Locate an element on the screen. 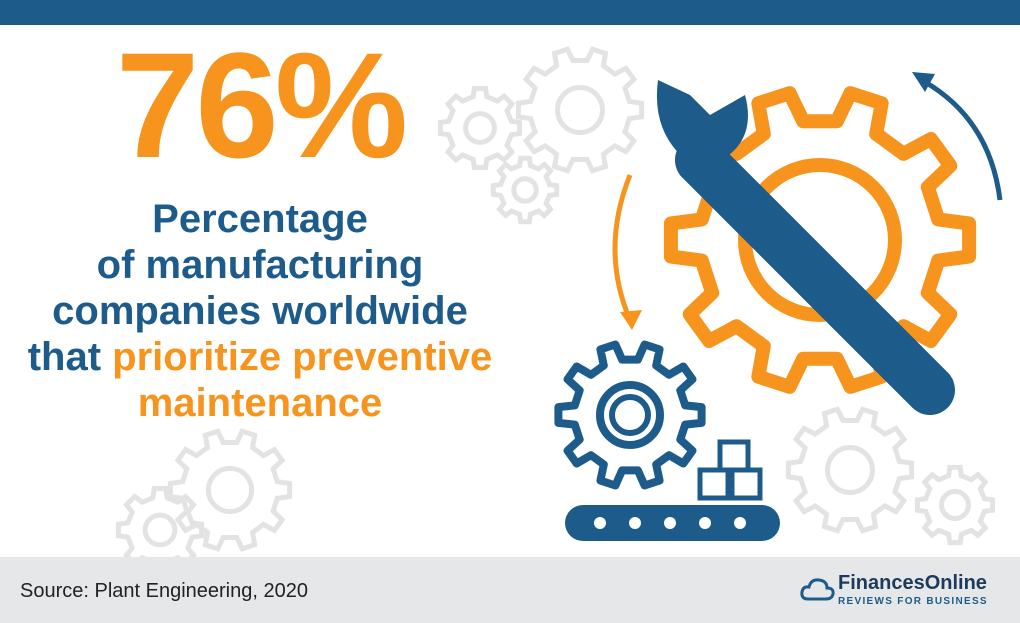 The height and width of the screenshot is (623, 1020). wrench-head is located at coordinates (702, 125).